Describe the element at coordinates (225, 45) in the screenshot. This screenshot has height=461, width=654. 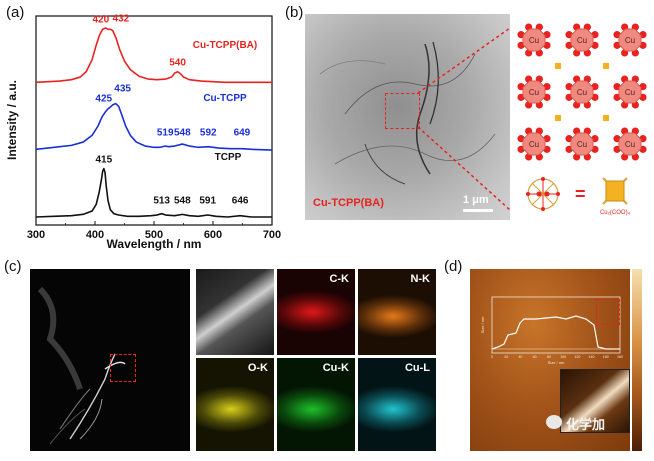
I see `chart-series-name: Cu-TCPP(BA)` at that location.